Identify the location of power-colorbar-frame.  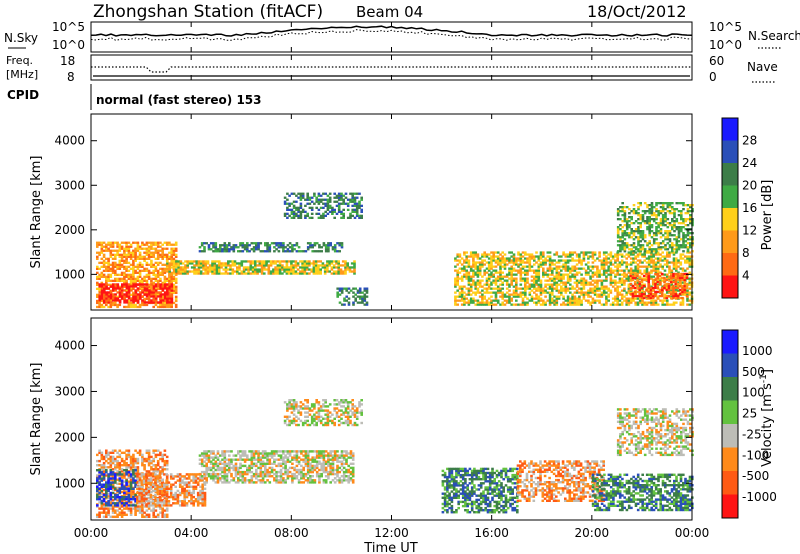
(730, 208).